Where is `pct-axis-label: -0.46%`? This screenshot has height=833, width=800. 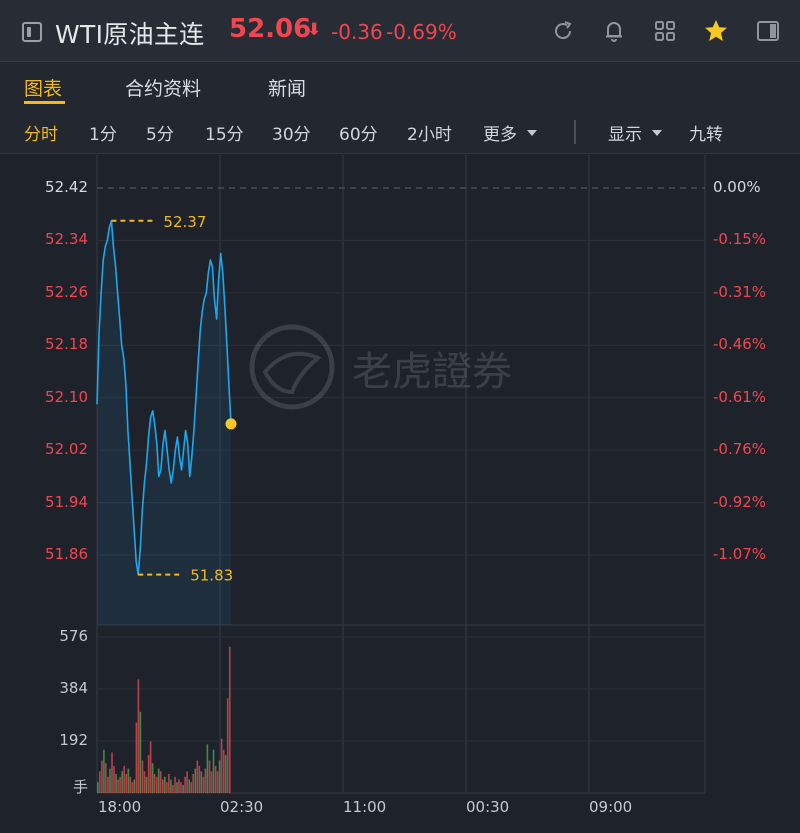 pct-axis-label: -0.46% is located at coordinates (740, 344).